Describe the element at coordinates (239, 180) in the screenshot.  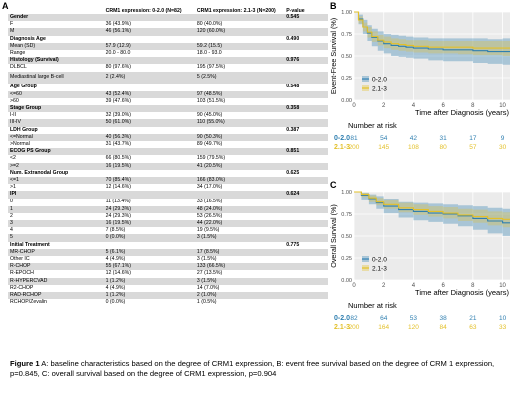
I see `row-value-high: 166 (83.0%)` at that location.